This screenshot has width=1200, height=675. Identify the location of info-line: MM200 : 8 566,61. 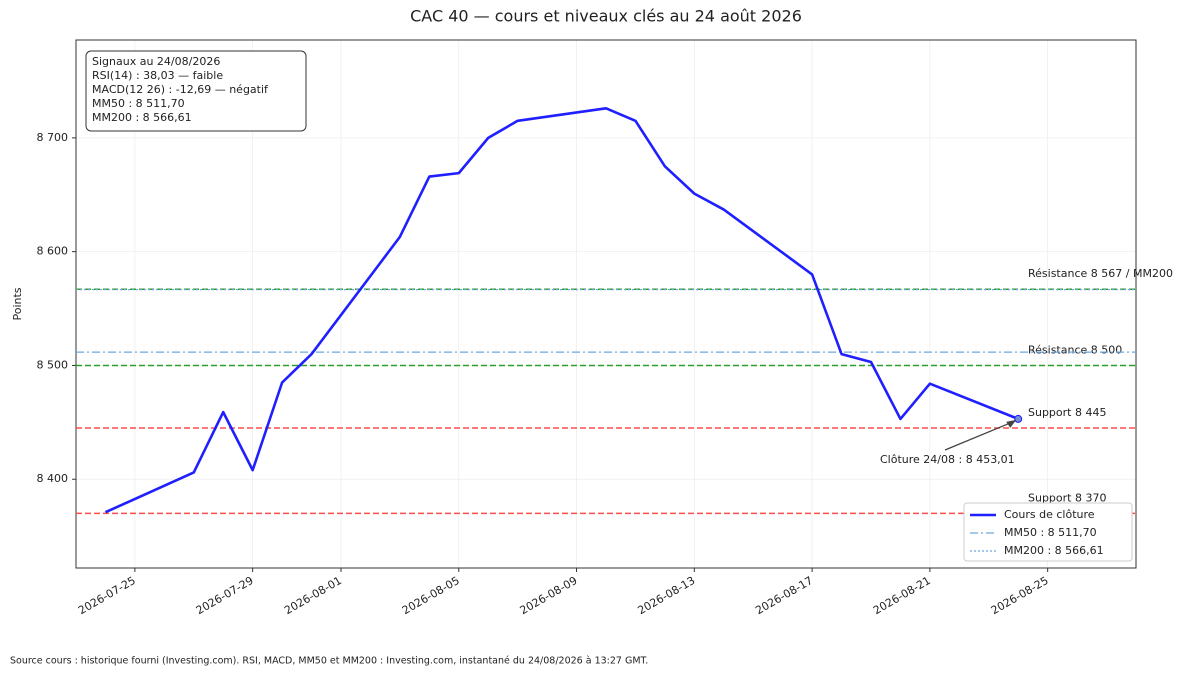
(142, 117).